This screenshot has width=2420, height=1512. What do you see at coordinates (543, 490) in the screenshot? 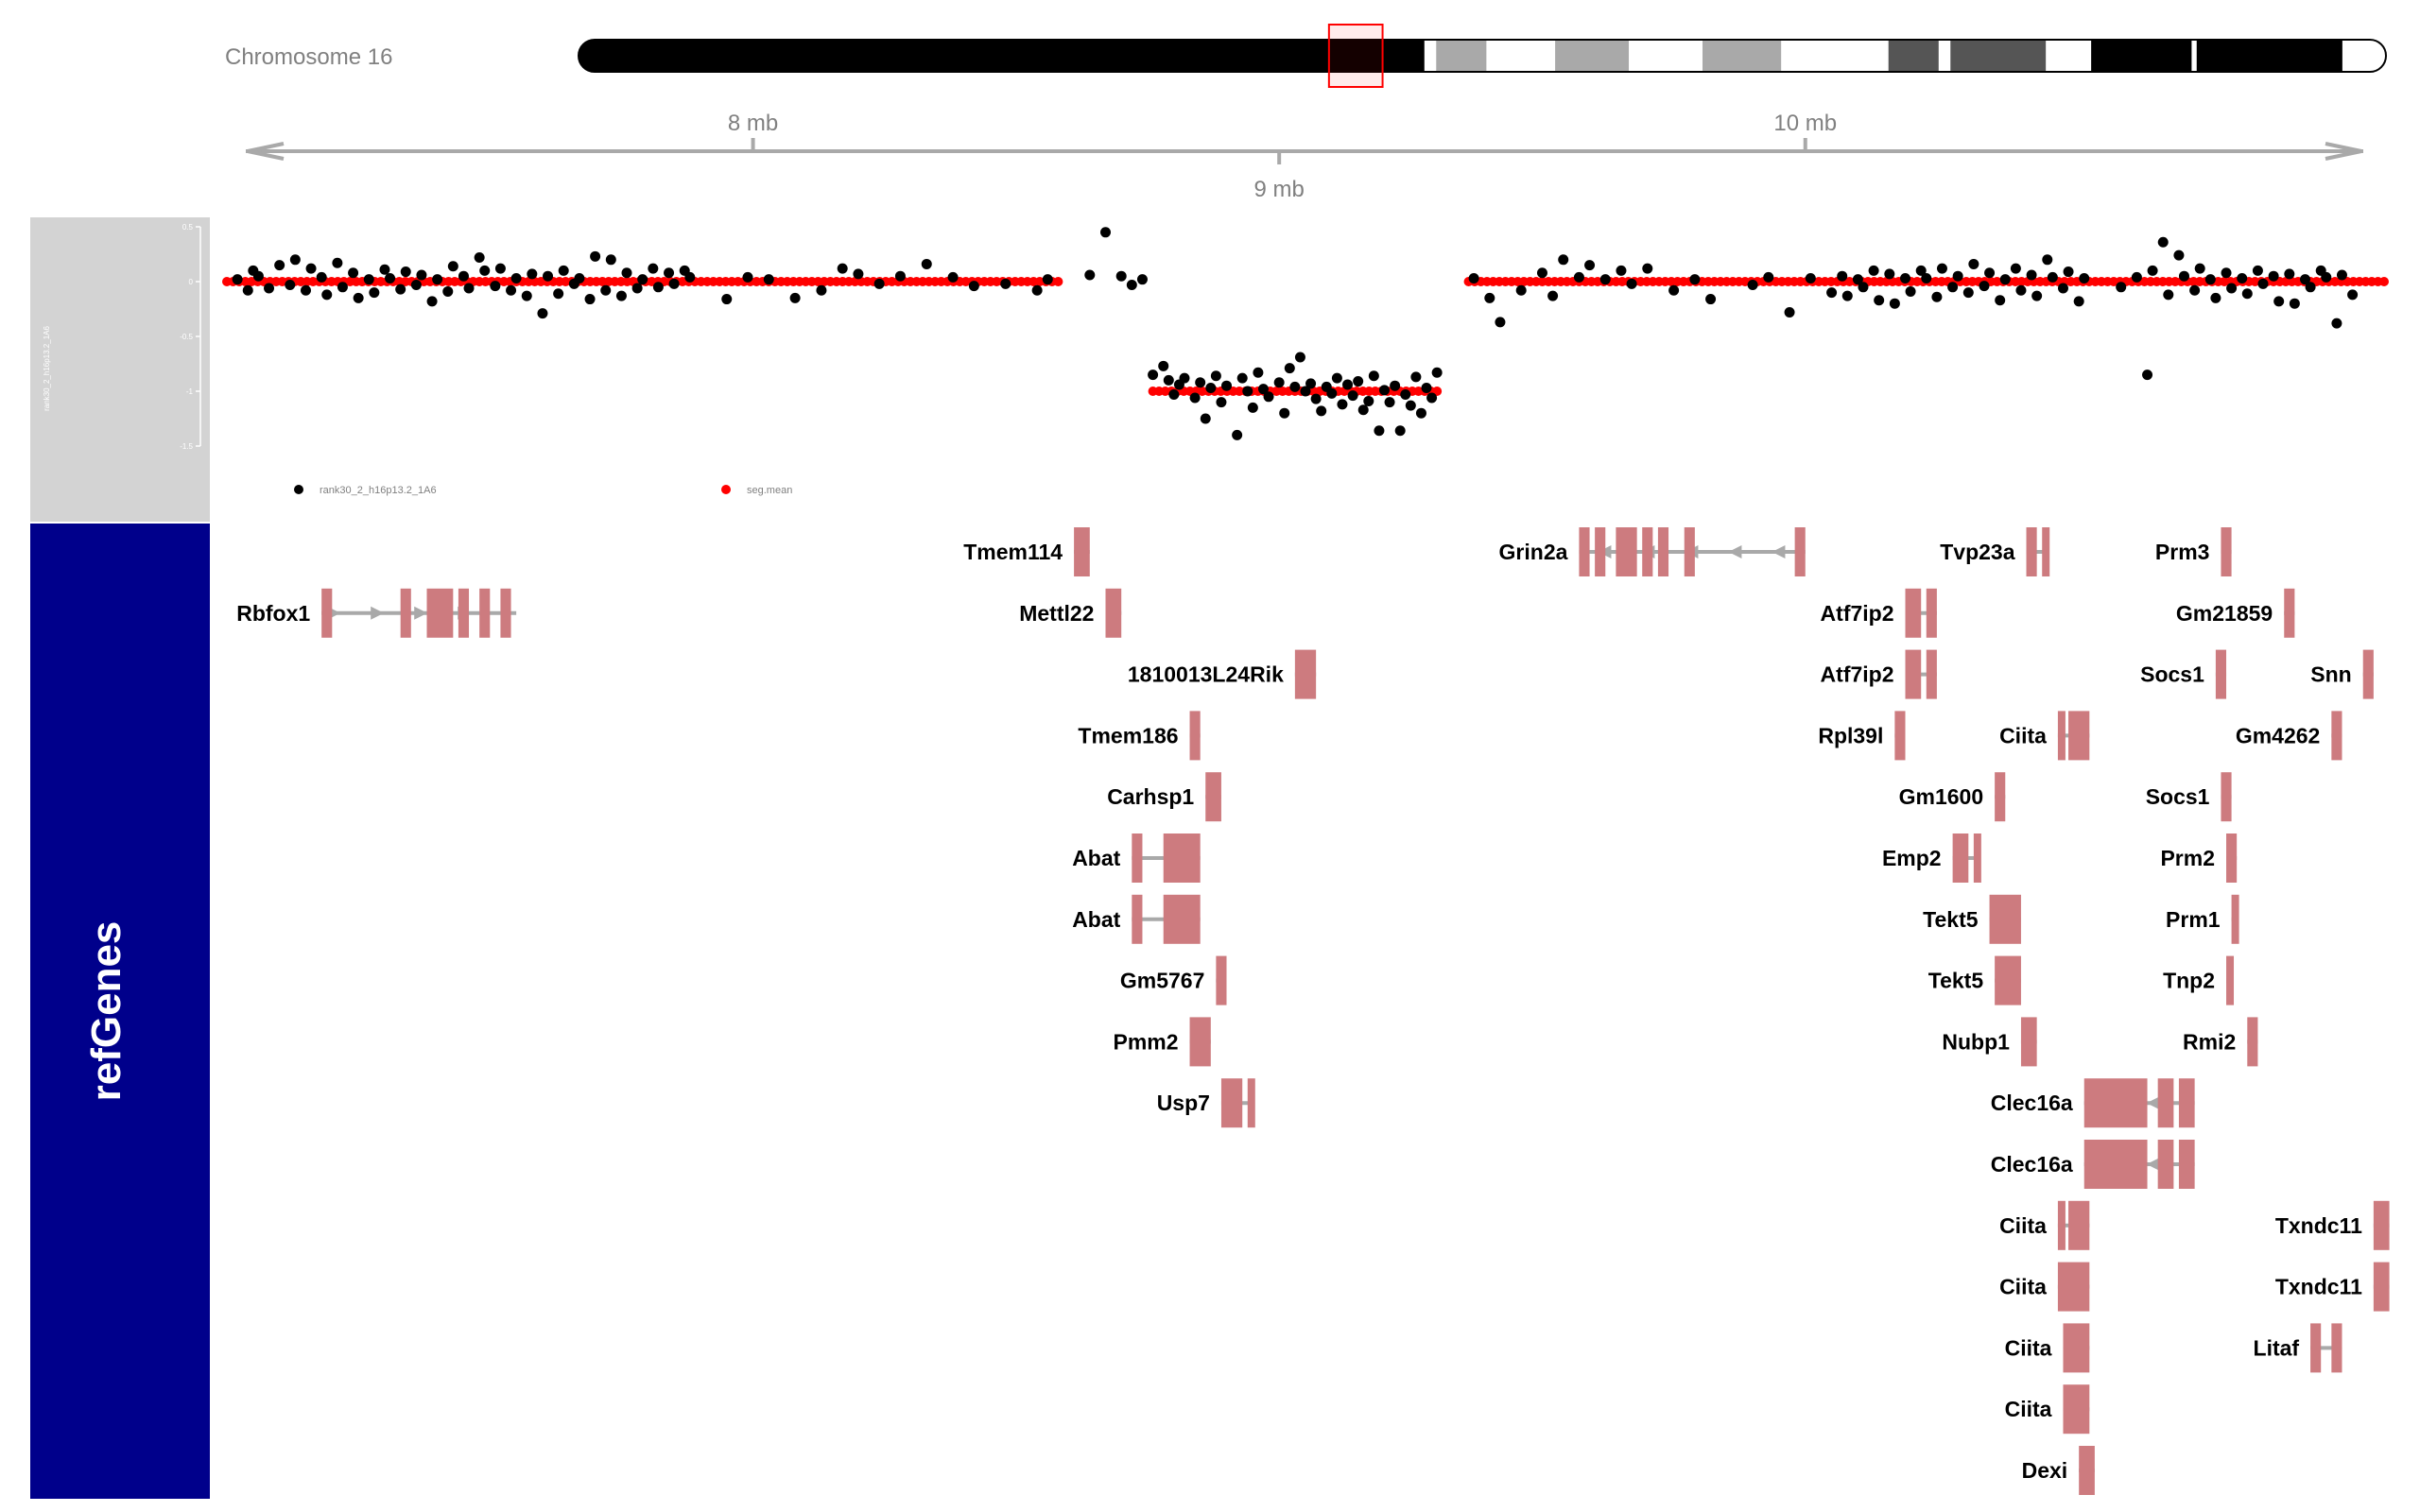
I see `data-track-legend: rank30_2_h16p13.2_1A6 seg.mean` at bounding box center [543, 490].